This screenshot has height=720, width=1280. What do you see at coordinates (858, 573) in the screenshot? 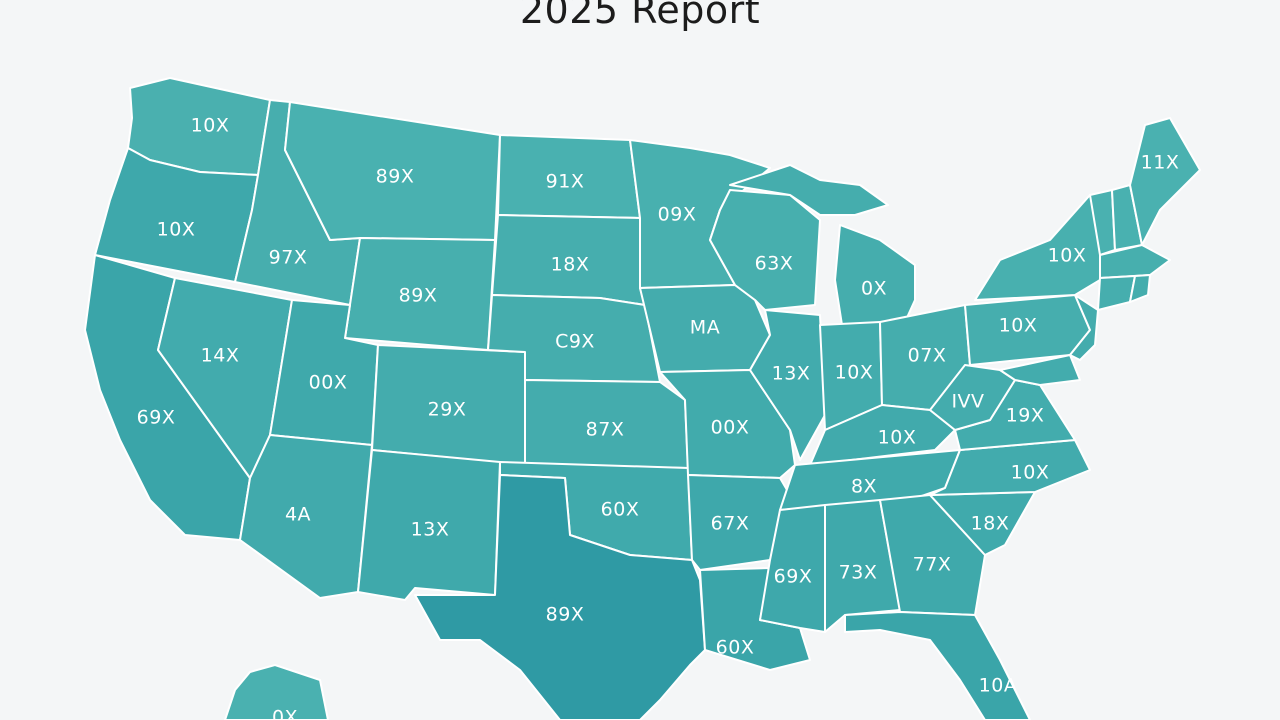
I see `label-alabama: 73X` at bounding box center [858, 573].